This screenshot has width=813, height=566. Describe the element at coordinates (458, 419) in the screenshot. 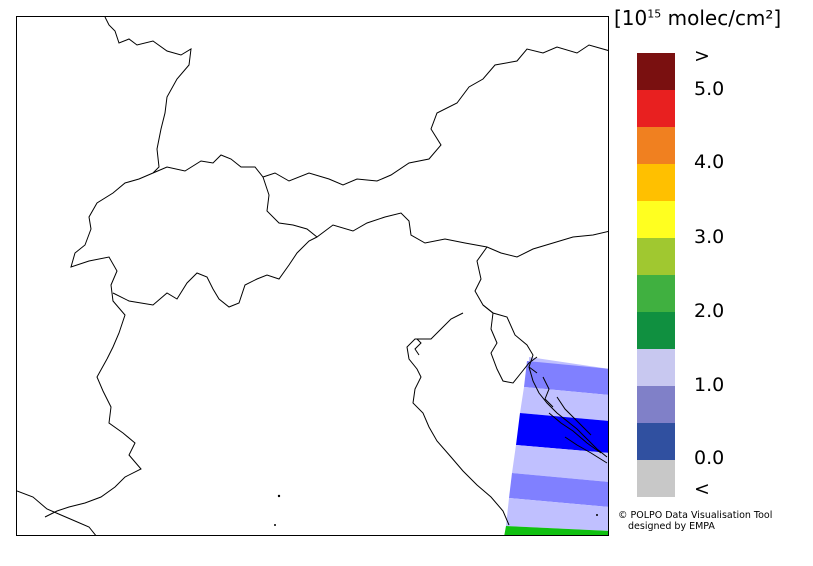

I see `italy-coast-adriatic` at that location.